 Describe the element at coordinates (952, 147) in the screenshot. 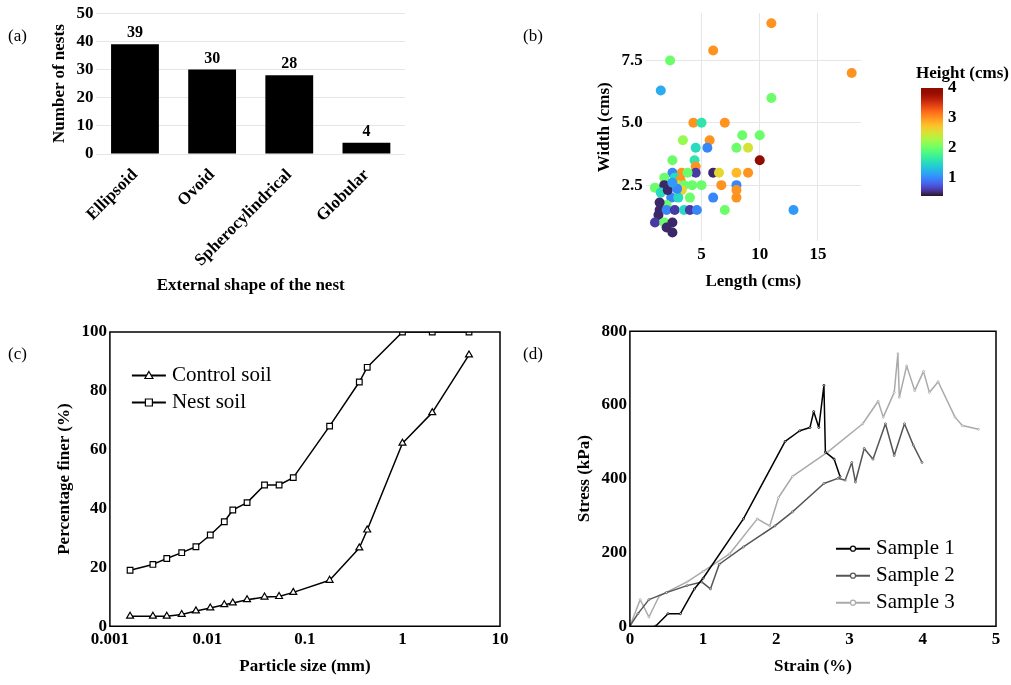

I see `color-bar-label: 2` at that location.